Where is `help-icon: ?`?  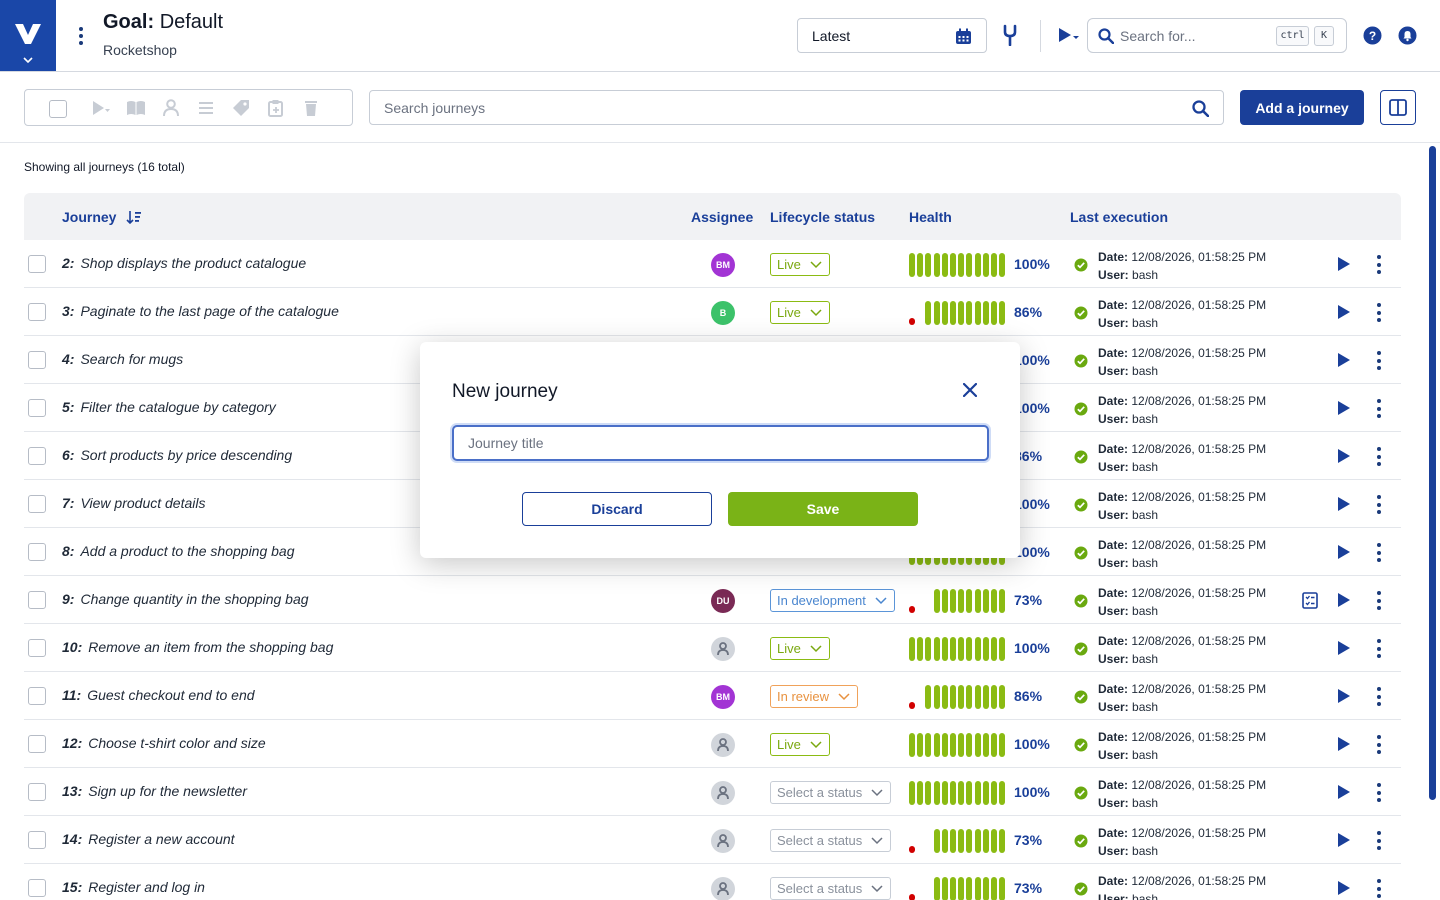
help-icon: ? is located at coordinates (1372, 35).